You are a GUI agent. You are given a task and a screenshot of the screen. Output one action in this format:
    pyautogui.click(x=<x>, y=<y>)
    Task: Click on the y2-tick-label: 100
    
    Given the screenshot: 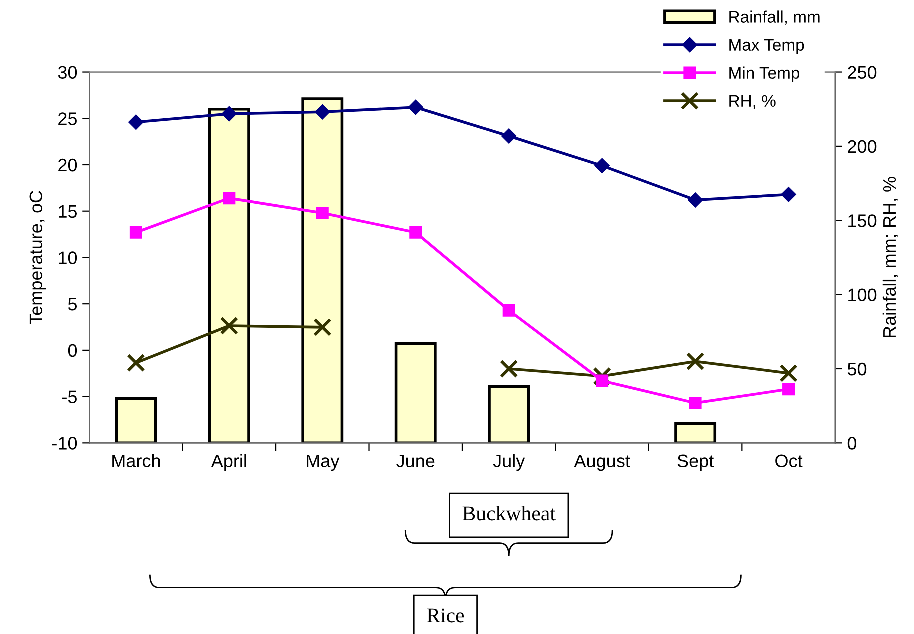 What is the action you would take?
    pyautogui.click(x=862, y=295)
    